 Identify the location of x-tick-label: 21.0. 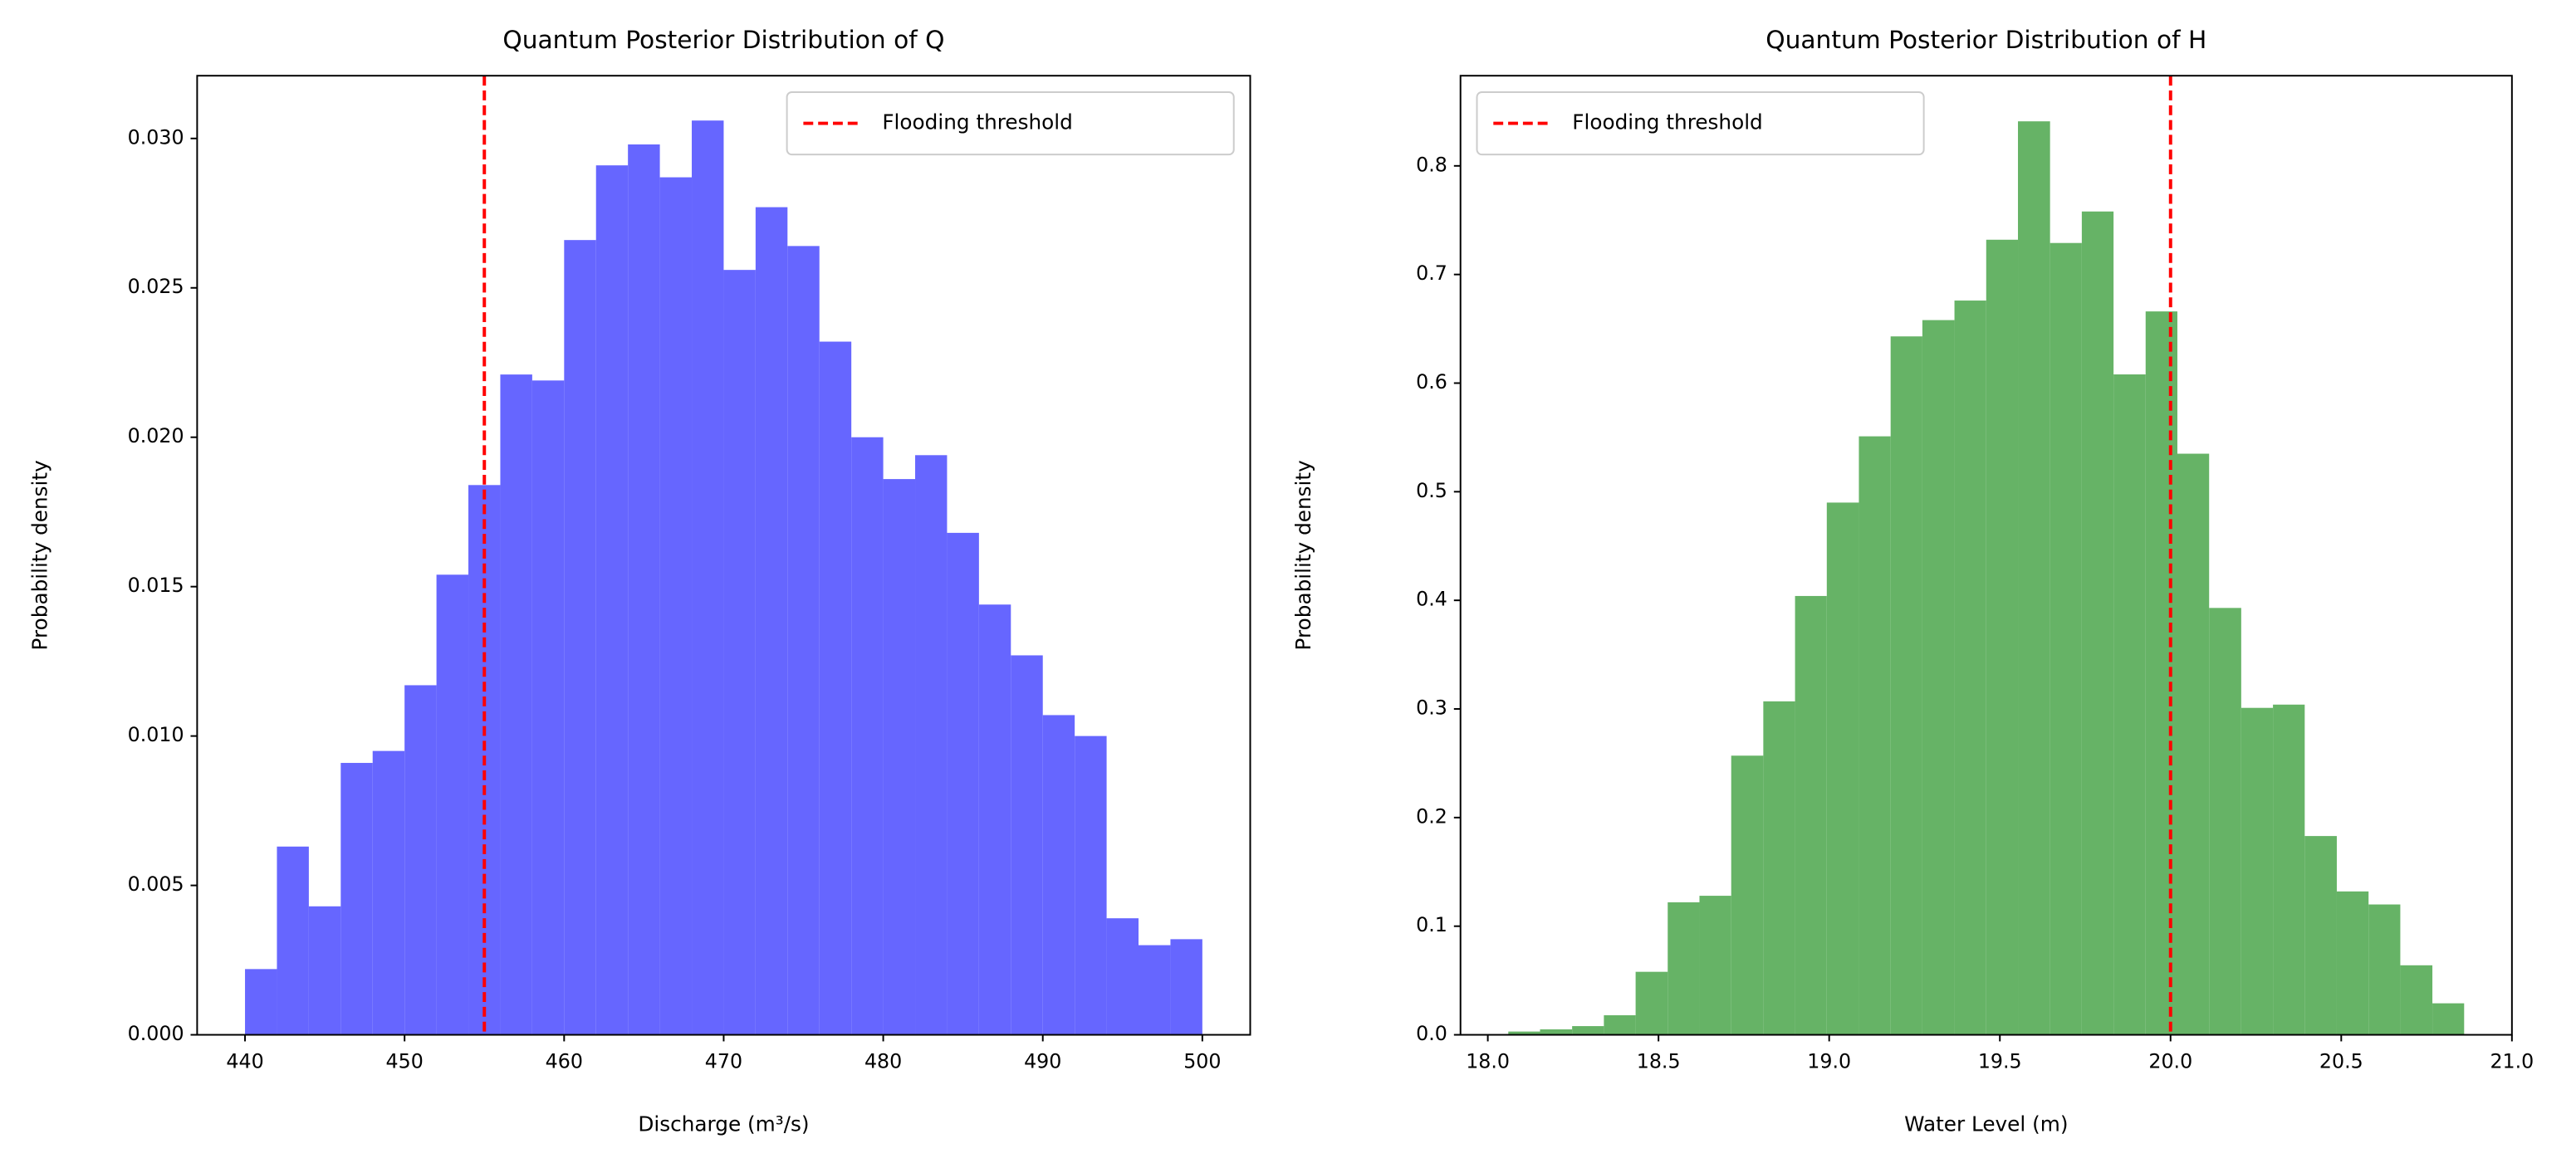
(2512, 1061).